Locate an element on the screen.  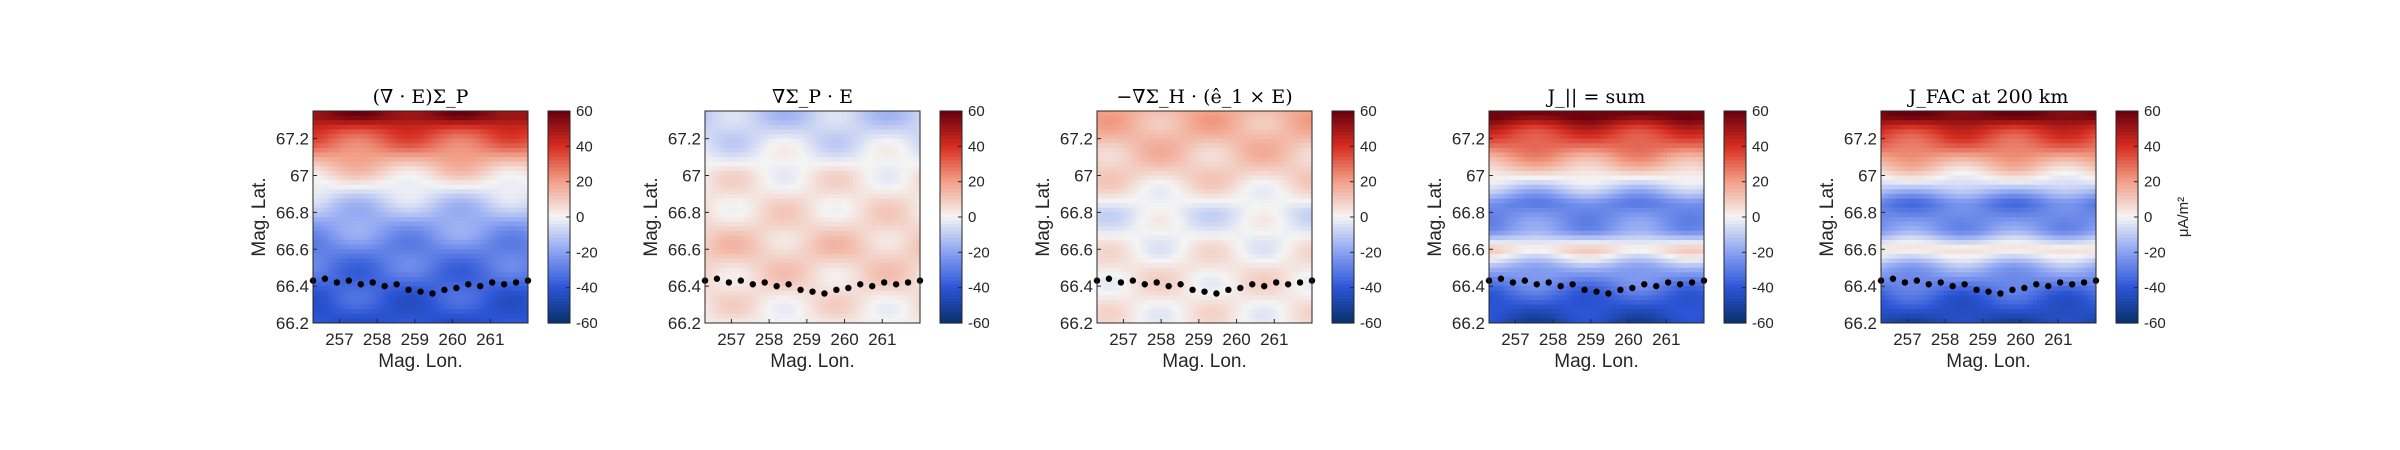
boundary-markers is located at coordinates (1596, 286).